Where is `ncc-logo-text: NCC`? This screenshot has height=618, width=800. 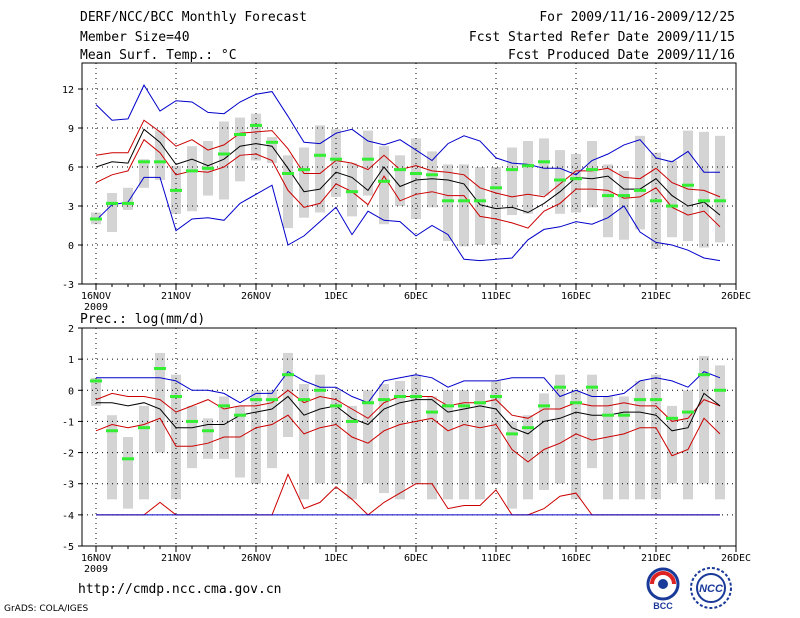 ncc-logo-text: NCC is located at coordinates (711, 589).